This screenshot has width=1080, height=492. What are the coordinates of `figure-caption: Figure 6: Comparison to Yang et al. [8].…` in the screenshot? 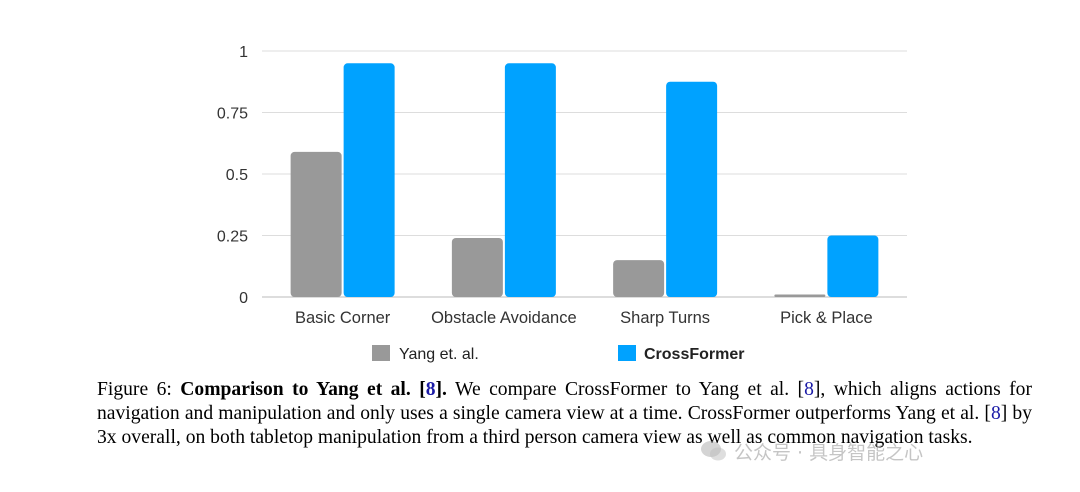 It's located at (564, 414).